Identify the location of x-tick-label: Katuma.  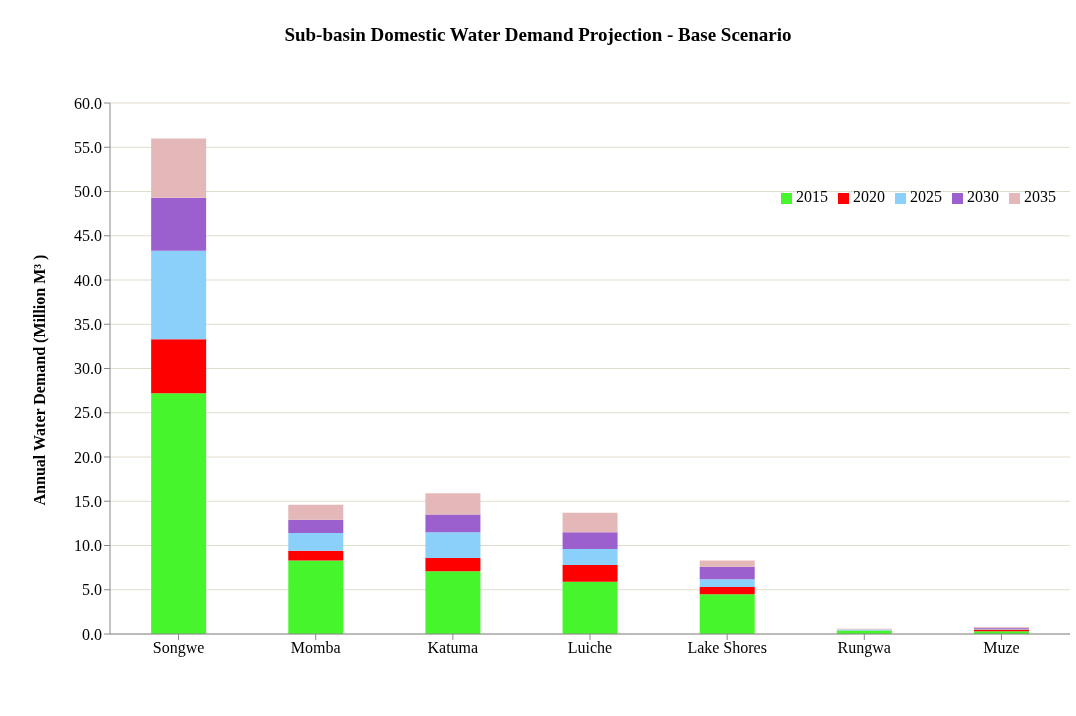
(453, 648).